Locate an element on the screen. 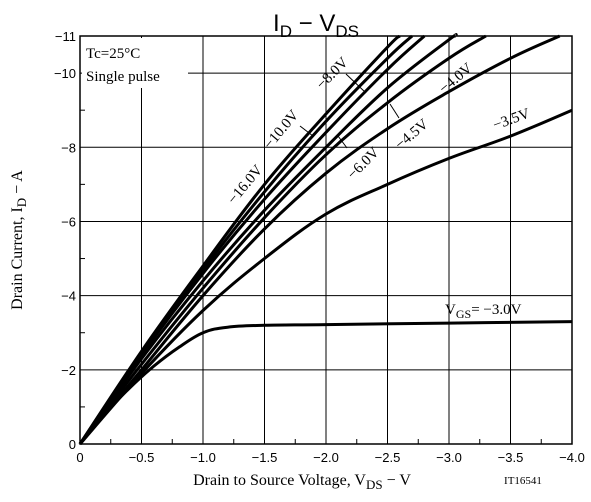 The height and width of the screenshot is (502, 591). x-tick-label: −3.5 is located at coordinates (511, 457).